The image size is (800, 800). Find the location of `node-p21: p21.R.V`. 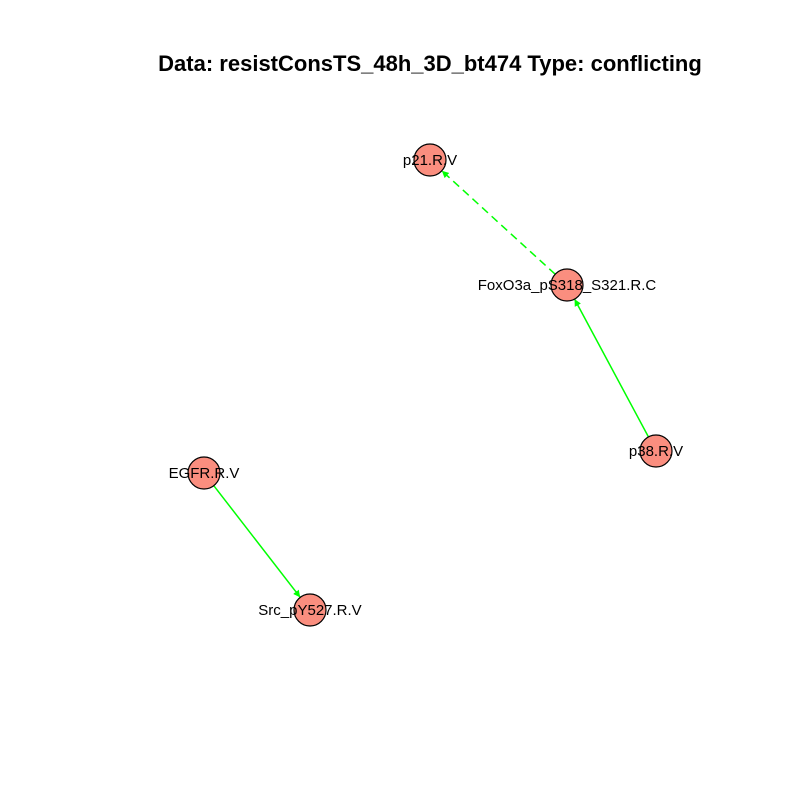

node-p21: p21.R.V is located at coordinates (430, 160).